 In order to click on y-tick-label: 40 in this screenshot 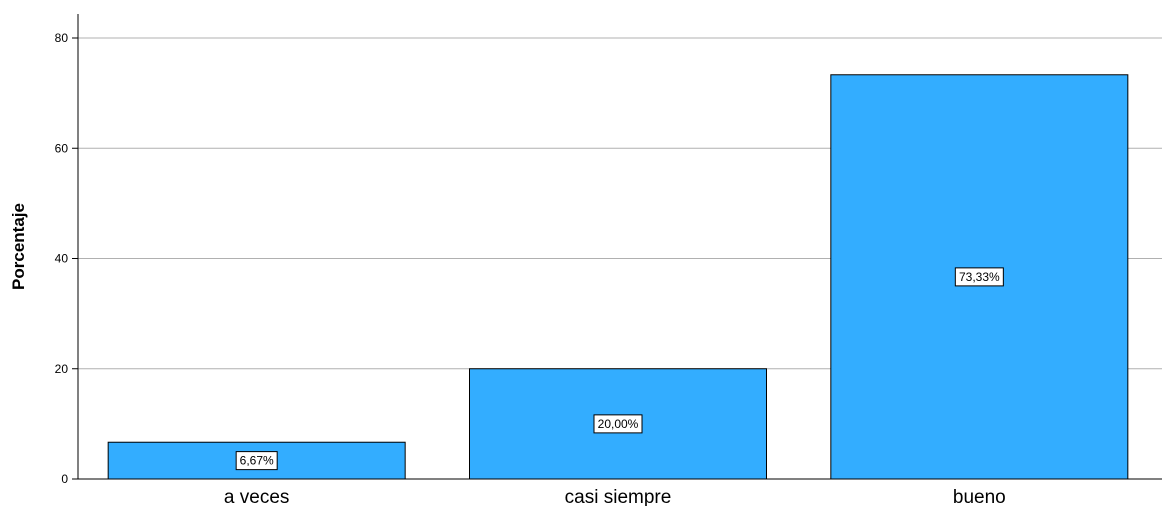, I will do `click(62, 259)`.